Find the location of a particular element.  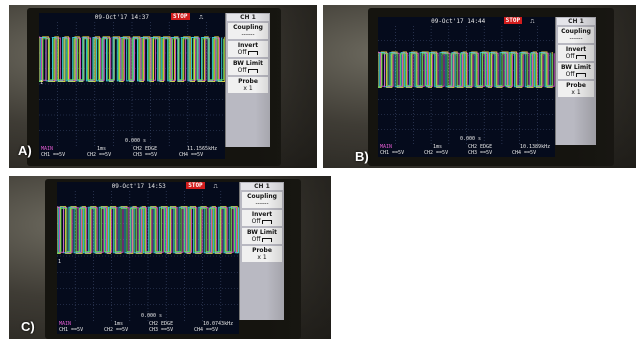

timestamp: 09-Oct'17 14:37 is located at coordinates (121, 17).